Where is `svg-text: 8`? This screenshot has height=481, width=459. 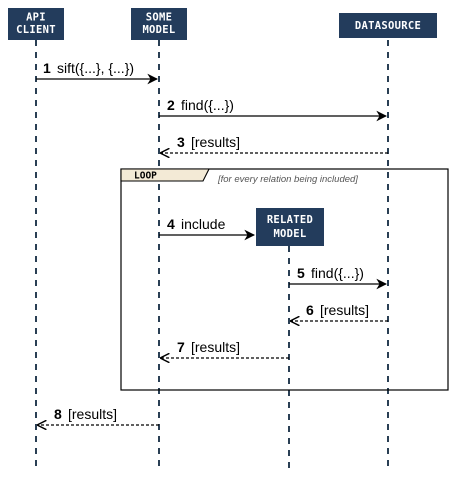 svg-text: 8 is located at coordinates (58, 414).